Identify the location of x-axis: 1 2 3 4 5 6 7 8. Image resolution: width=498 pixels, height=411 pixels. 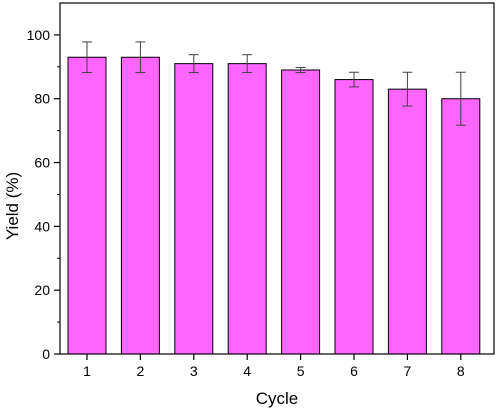
(274, 366).